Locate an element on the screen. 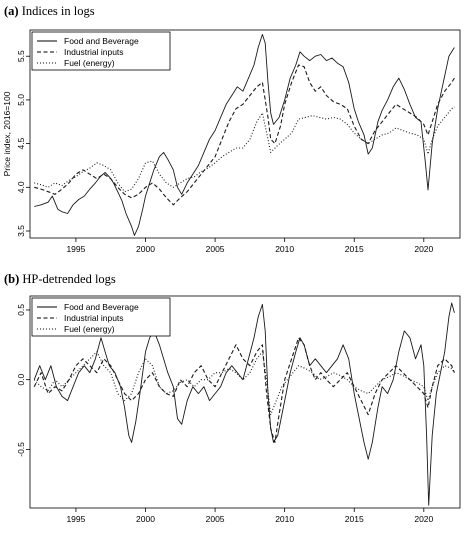 The image size is (474, 538). y-tick-label: 4.0 is located at coordinates (21, 187).